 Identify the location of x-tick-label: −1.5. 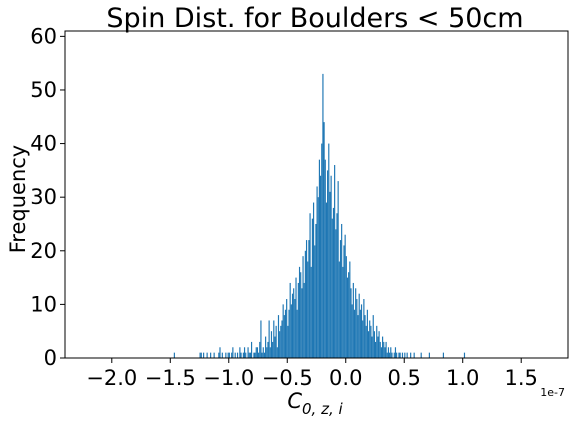
(170, 378).